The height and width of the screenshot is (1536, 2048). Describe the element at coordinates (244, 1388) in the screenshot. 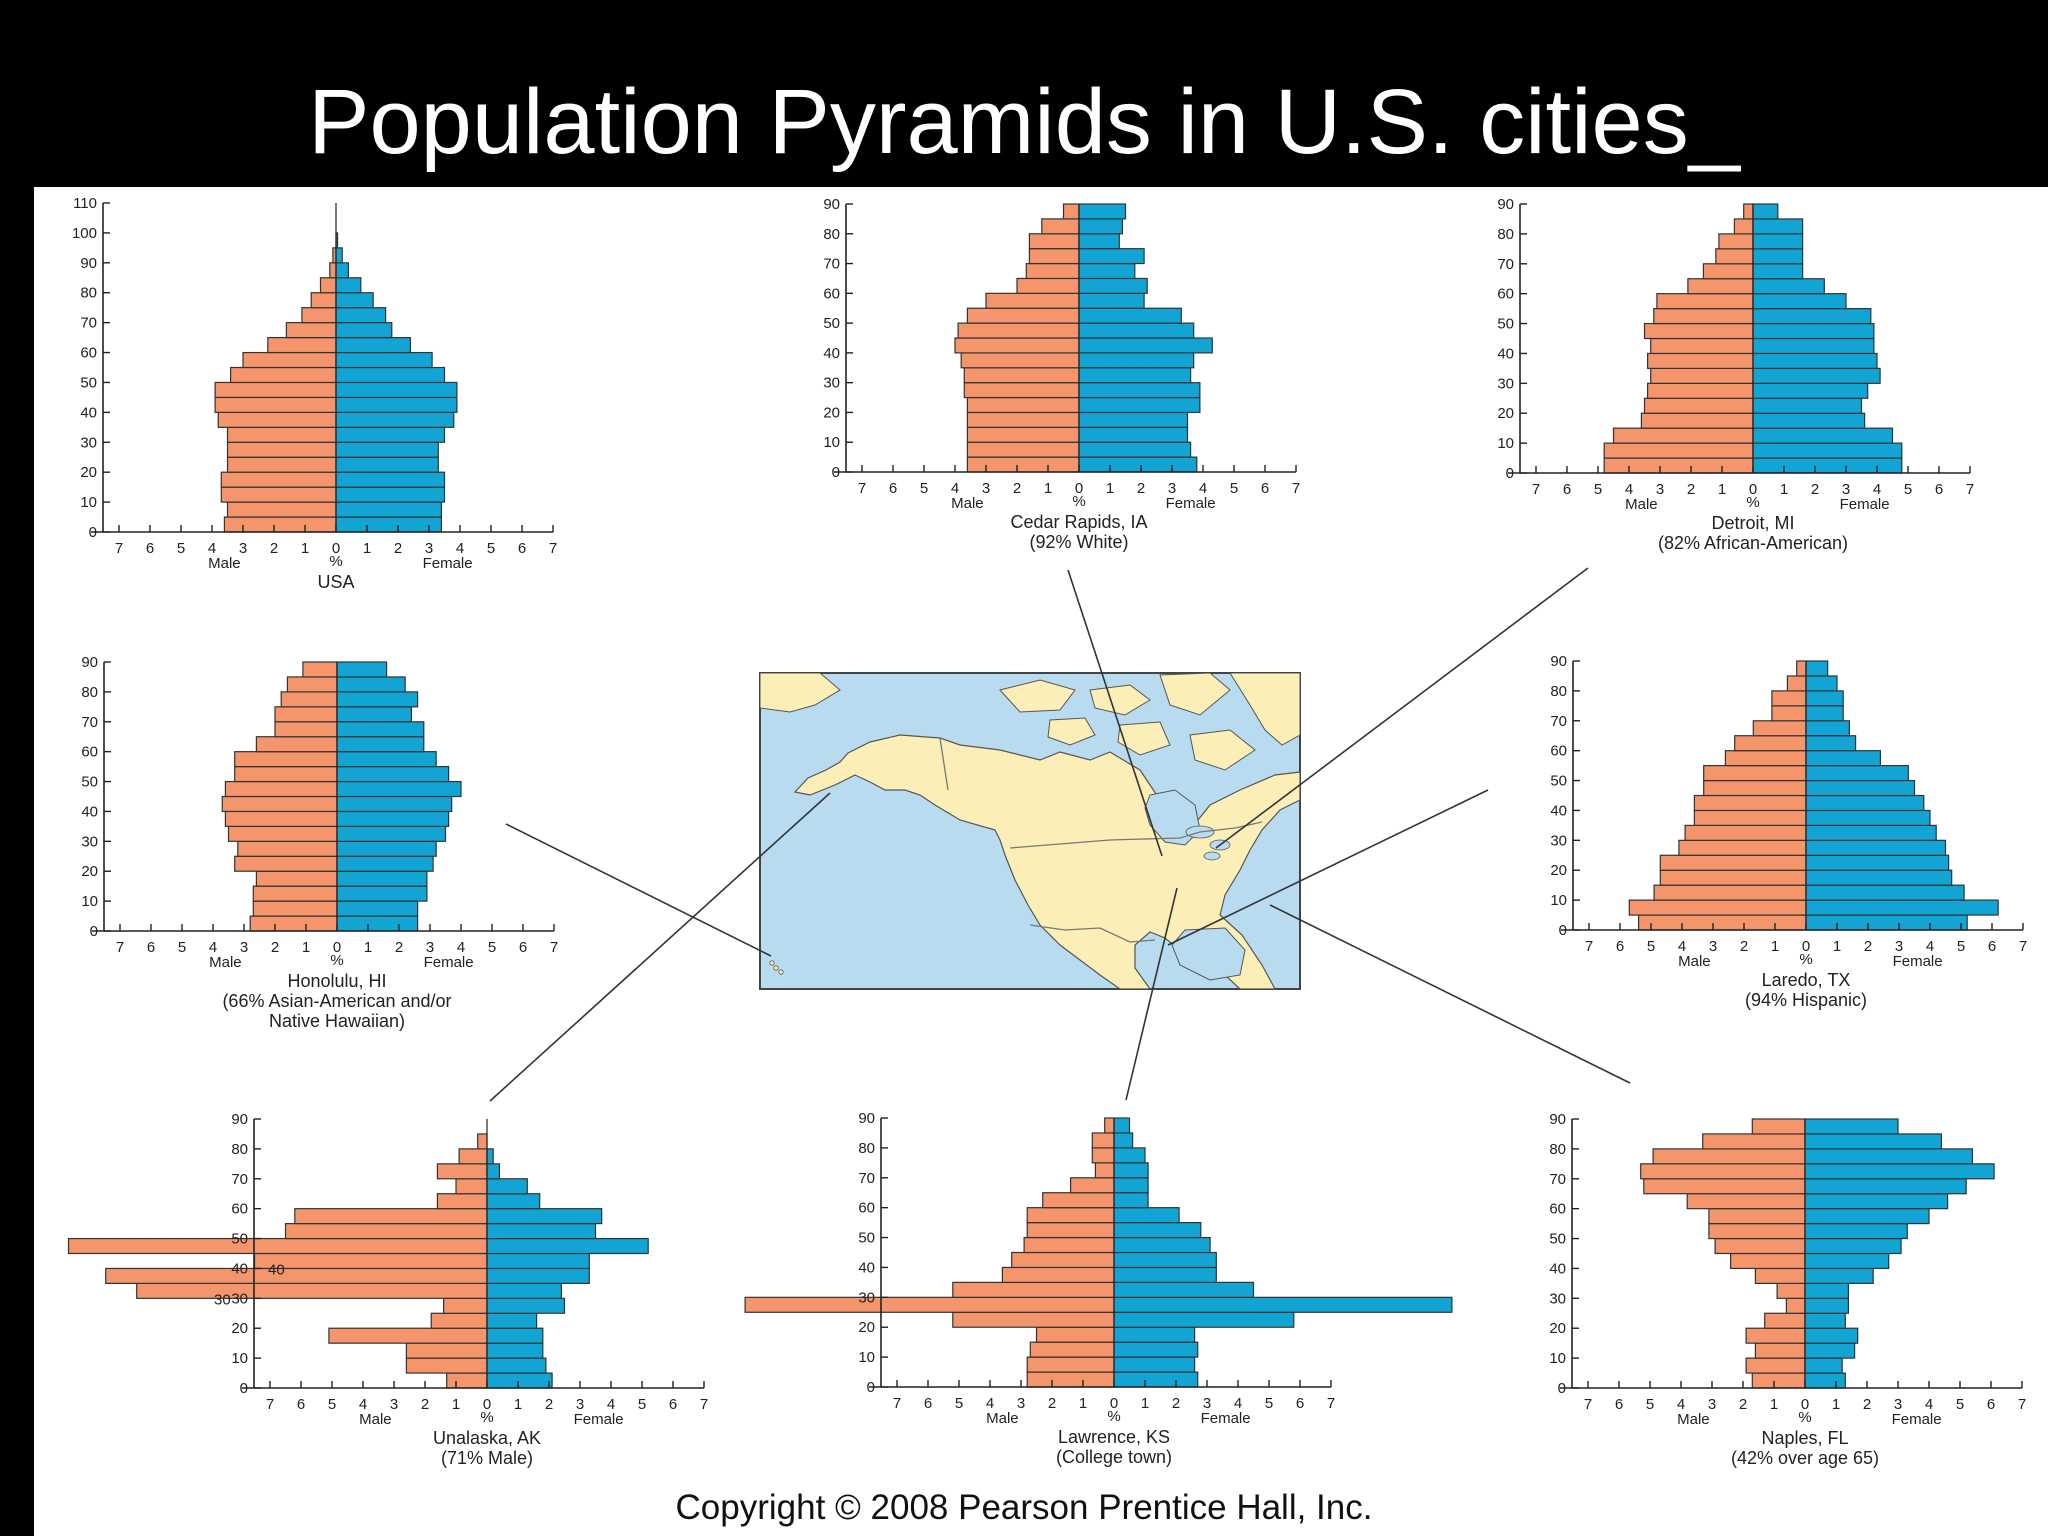

I see `y-tick-label: 0` at that location.